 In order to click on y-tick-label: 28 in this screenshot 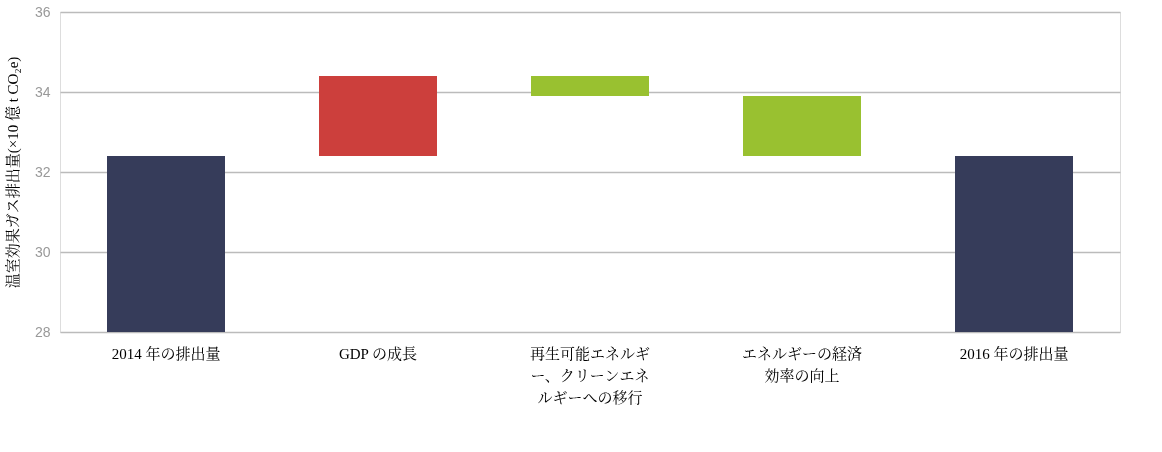, I will do `click(42, 331)`.